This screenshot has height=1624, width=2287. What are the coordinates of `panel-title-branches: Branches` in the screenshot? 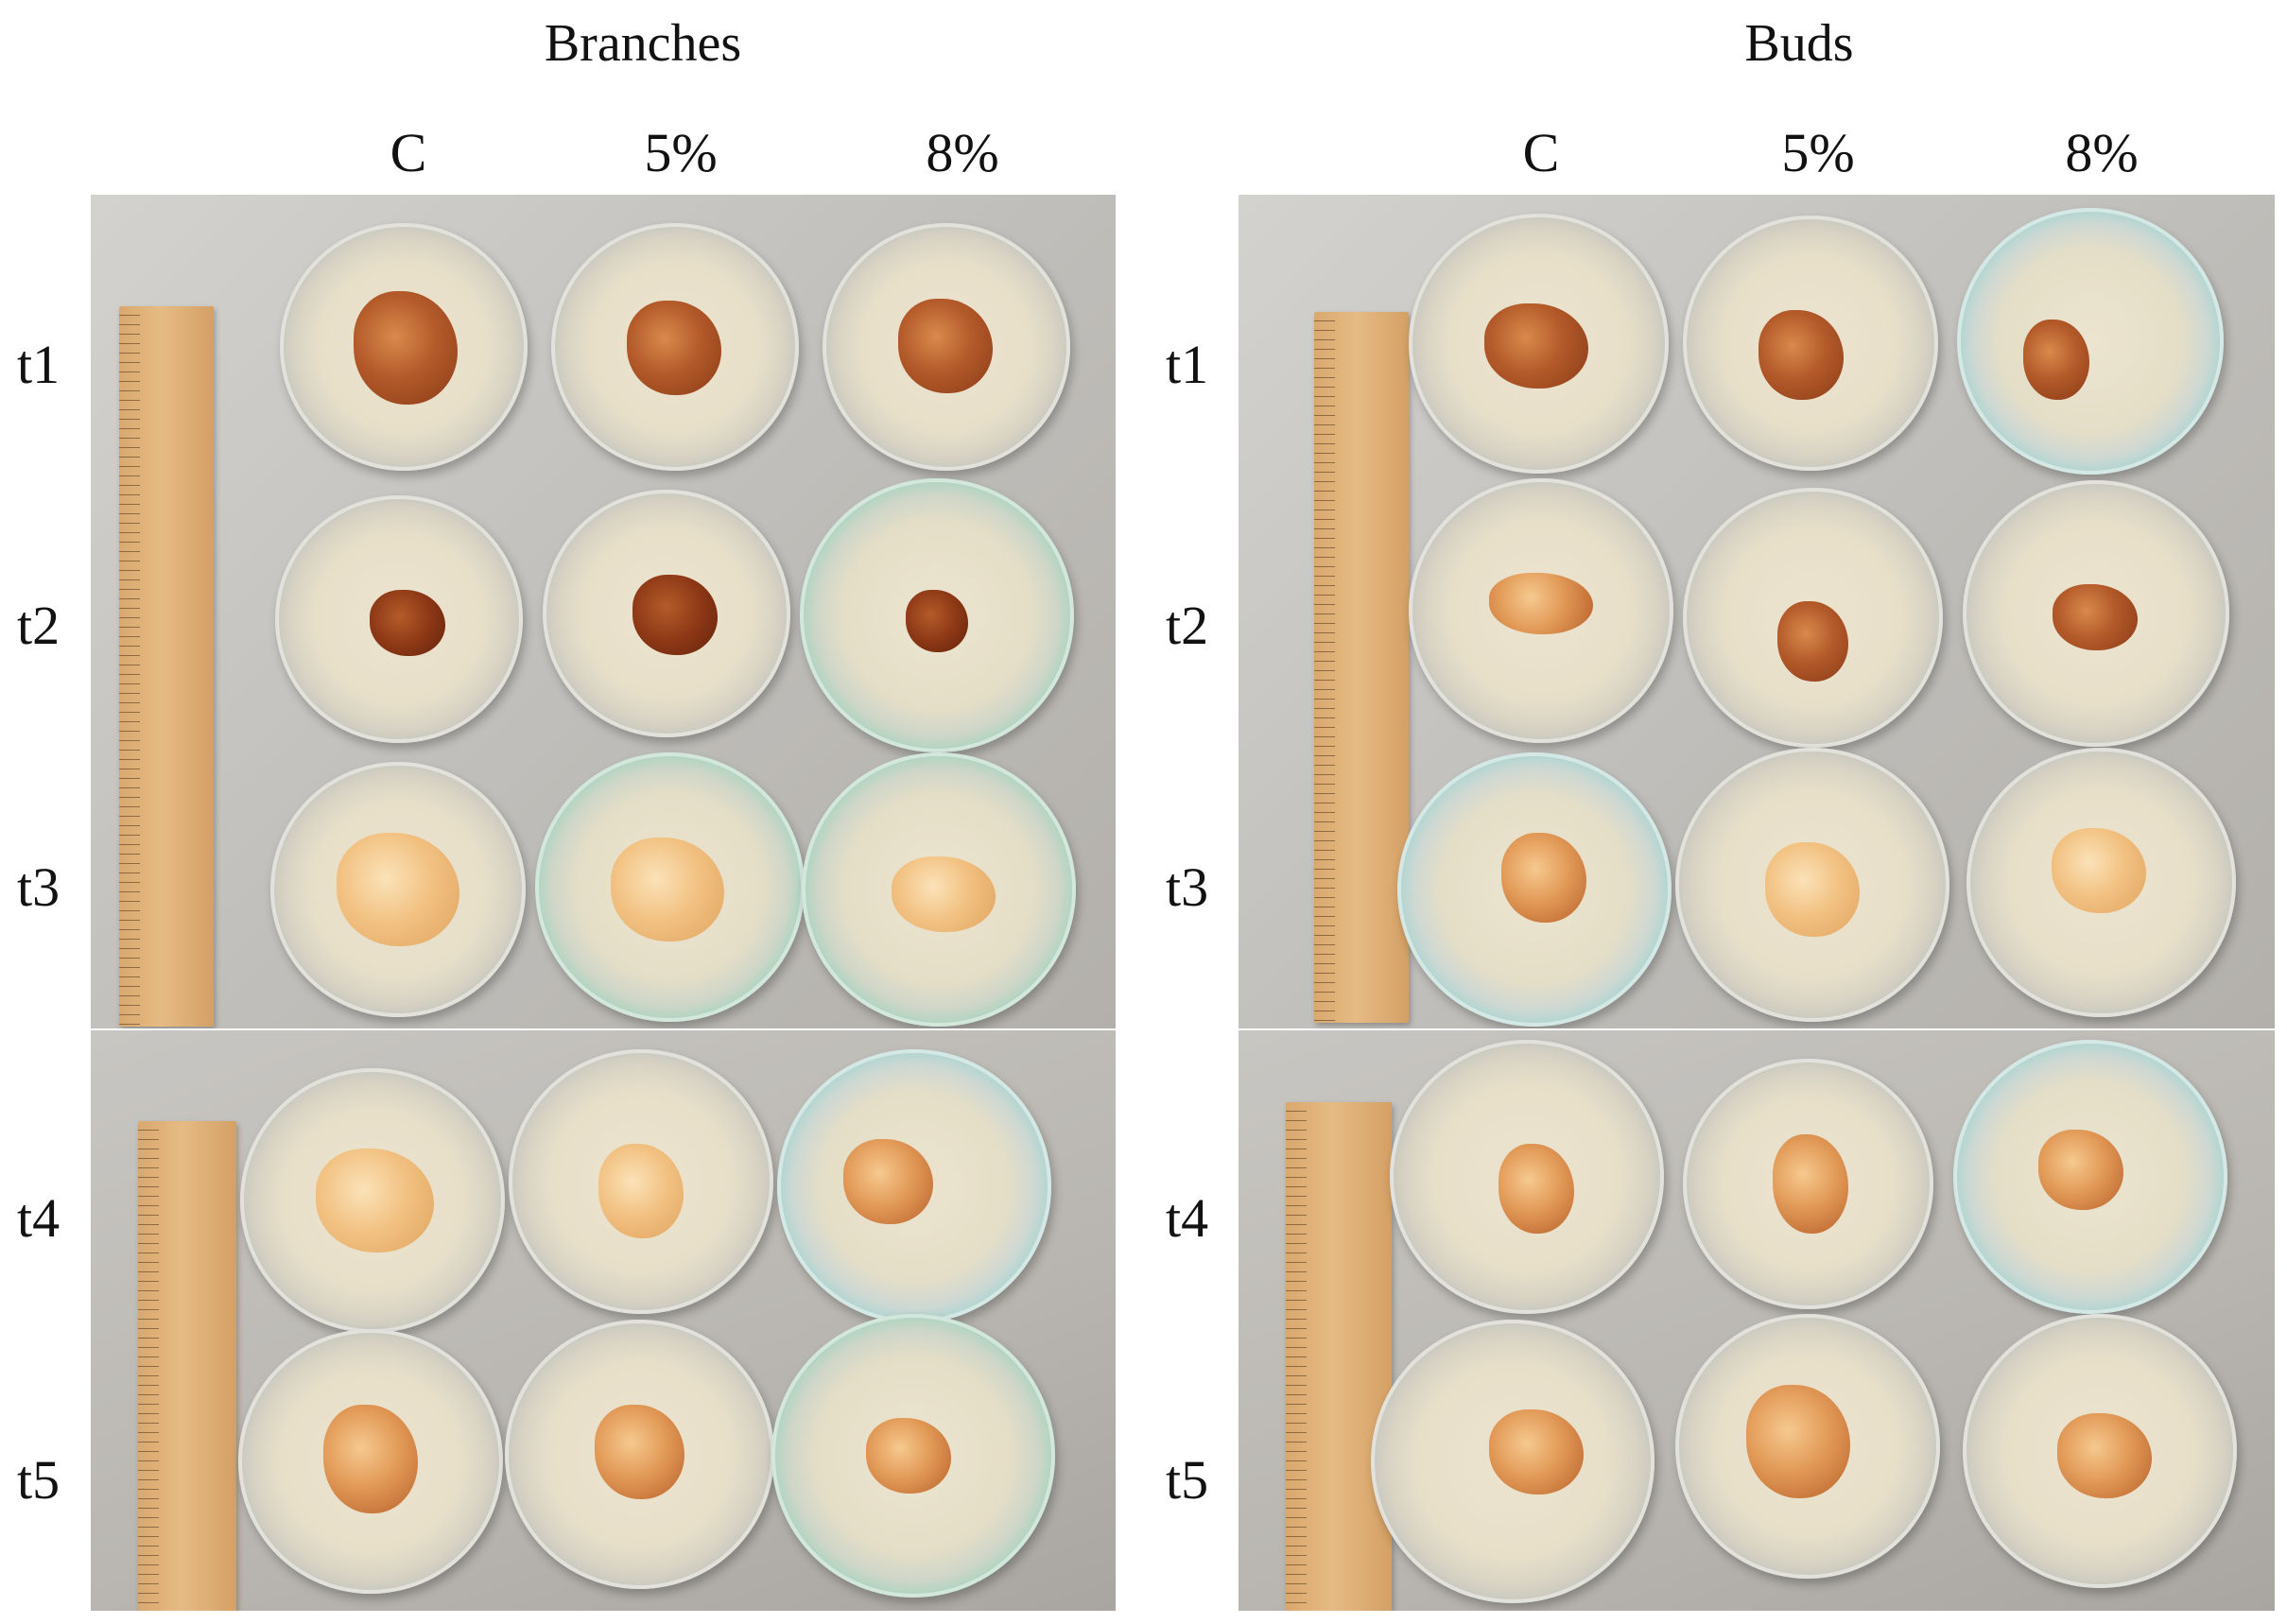 It's located at (643, 43).